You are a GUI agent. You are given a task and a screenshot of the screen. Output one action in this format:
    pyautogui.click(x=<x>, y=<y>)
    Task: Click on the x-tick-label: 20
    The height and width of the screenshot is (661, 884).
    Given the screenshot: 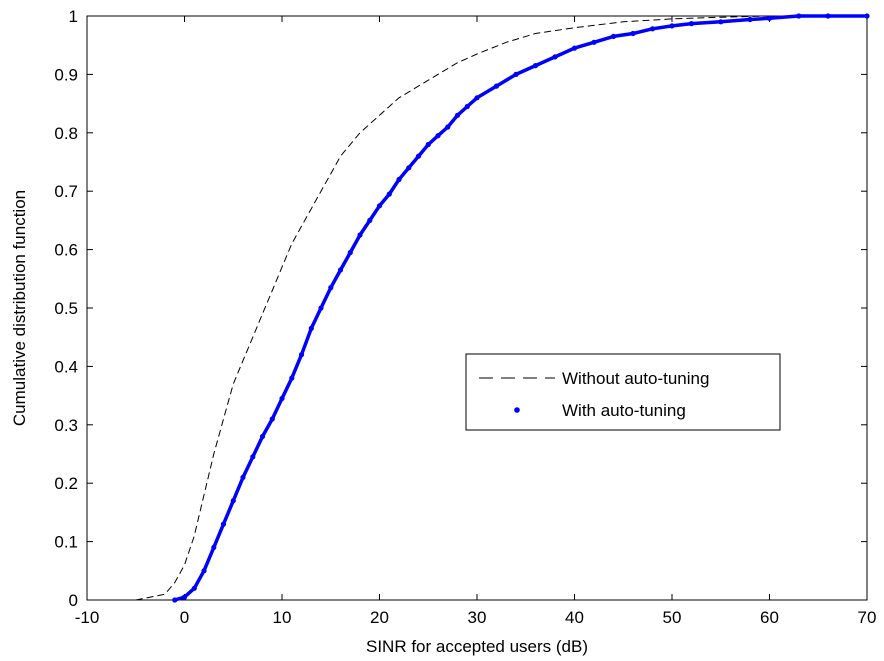 What is the action you would take?
    pyautogui.click(x=379, y=617)
    